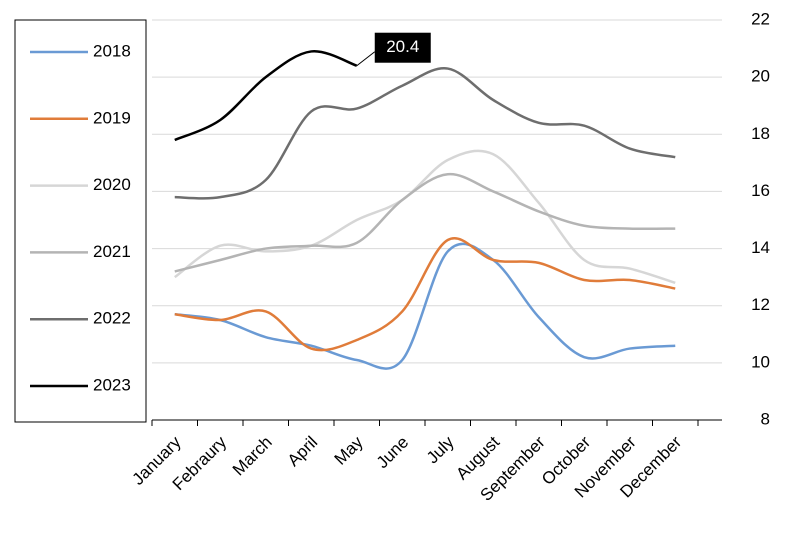  Describe the element at coordinates (252, 456) in the screenshot. I see `x-tick-label: March` at that location.